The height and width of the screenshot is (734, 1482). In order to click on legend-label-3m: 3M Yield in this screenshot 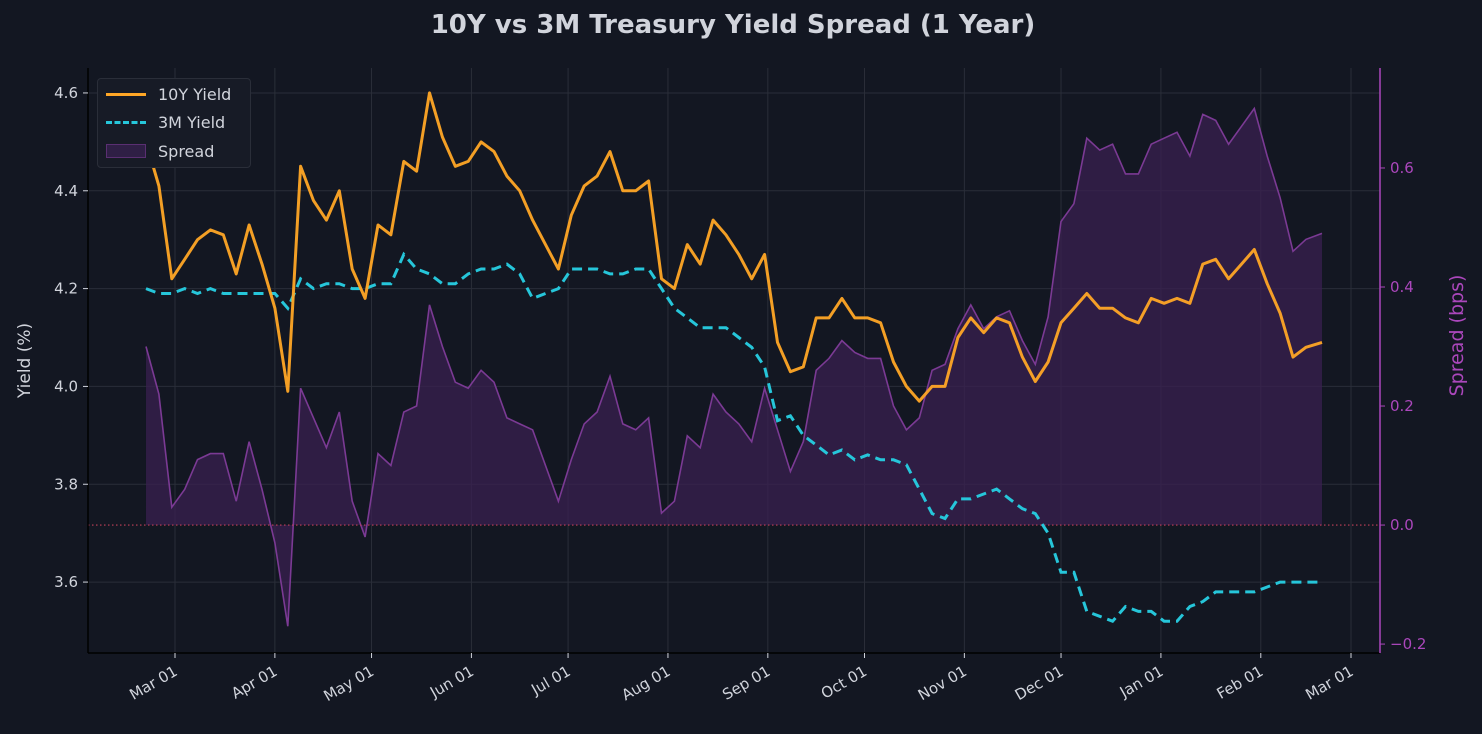, I will do `click(192, 122)`.